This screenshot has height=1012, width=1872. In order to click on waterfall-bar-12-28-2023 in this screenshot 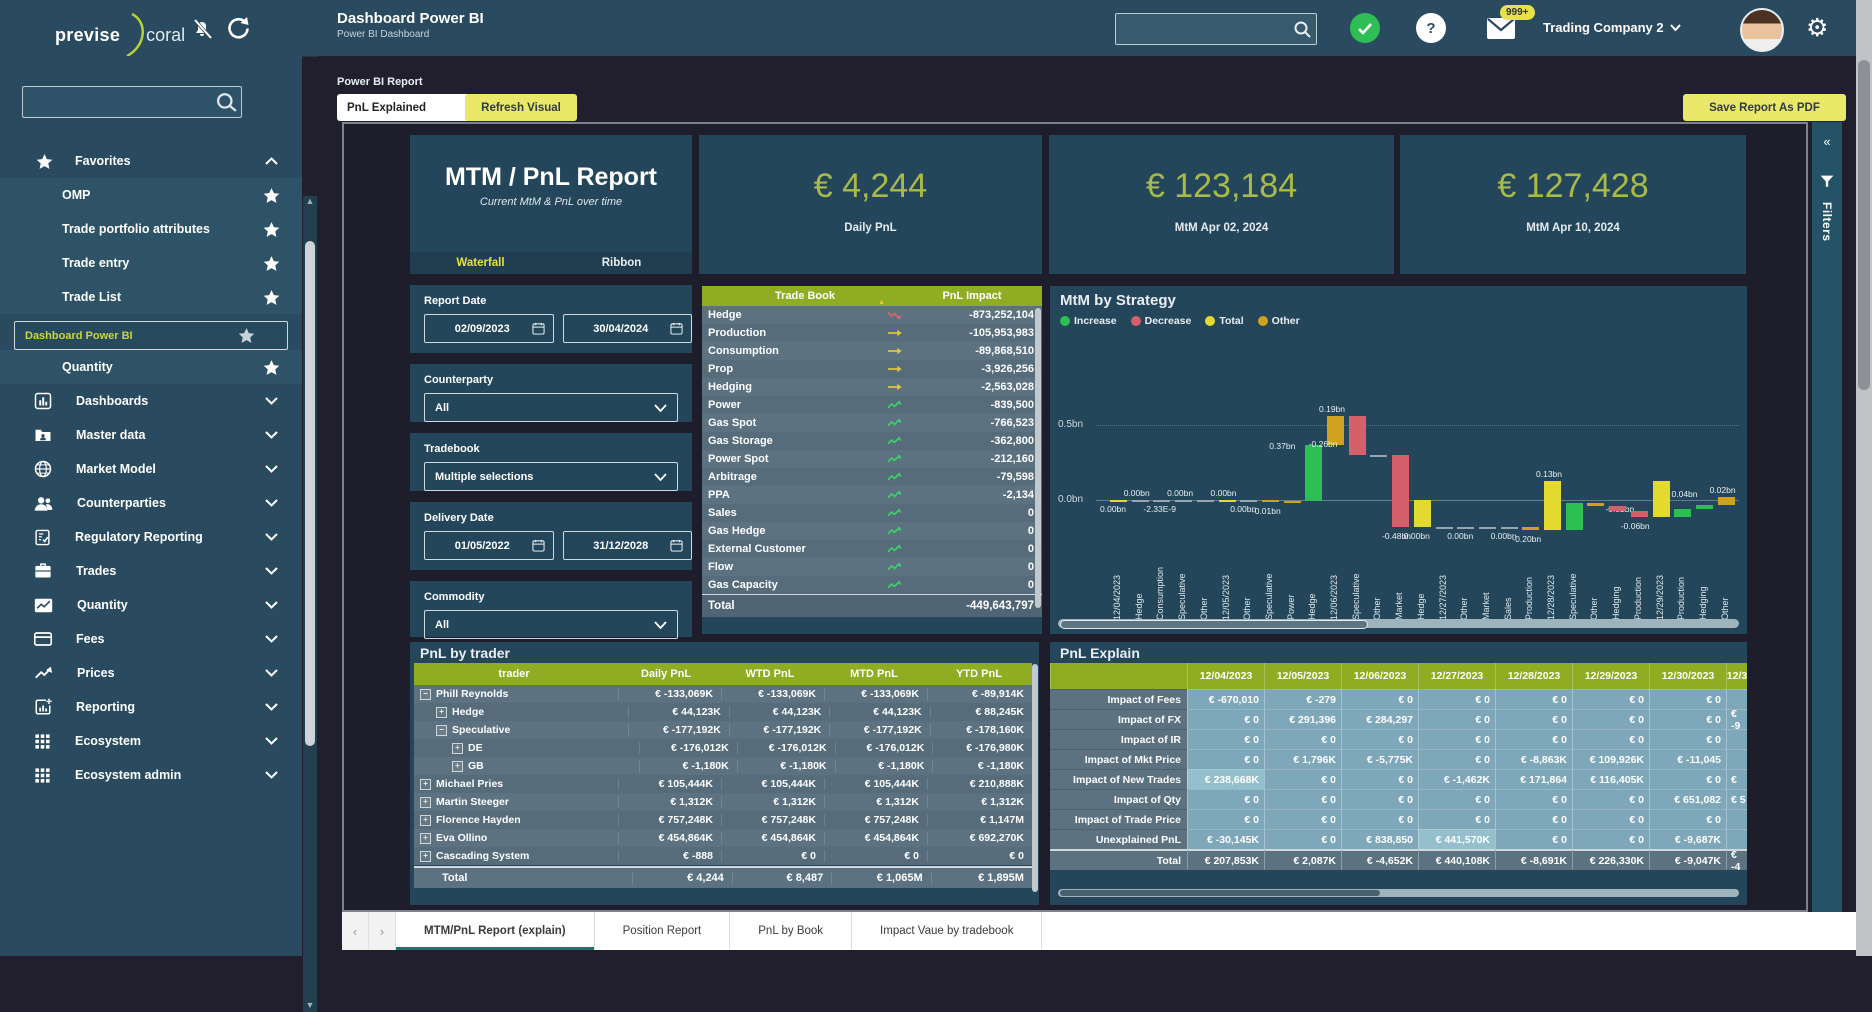, I will do `click(1552, 505)`.